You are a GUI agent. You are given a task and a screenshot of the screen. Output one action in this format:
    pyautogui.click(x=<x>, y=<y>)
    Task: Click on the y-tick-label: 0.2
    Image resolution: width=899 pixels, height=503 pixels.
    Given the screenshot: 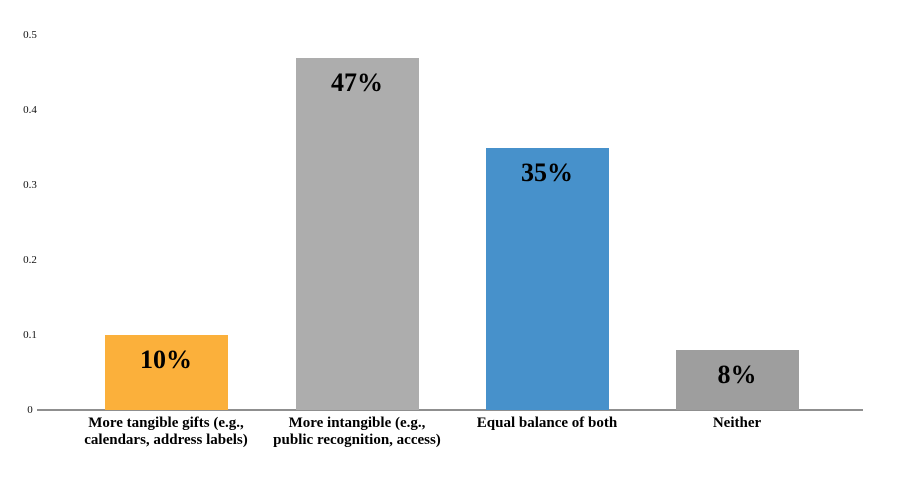 What is the action you would take?
    pyautogui.click(x=30, y=260)
    